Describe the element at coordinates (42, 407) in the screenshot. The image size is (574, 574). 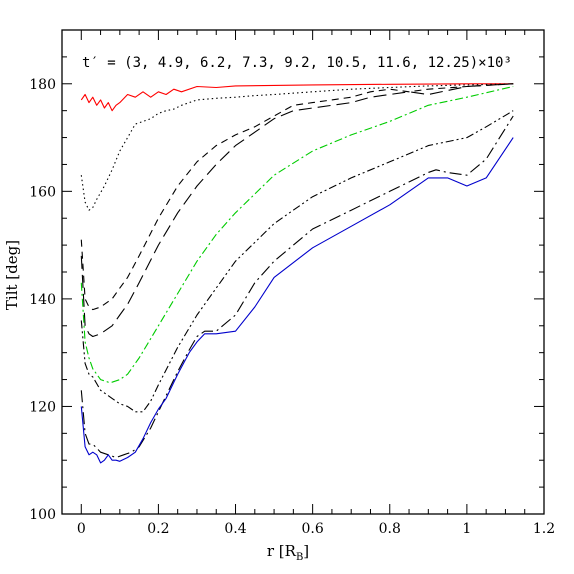
I see `y-tick-label: 120` at that location.